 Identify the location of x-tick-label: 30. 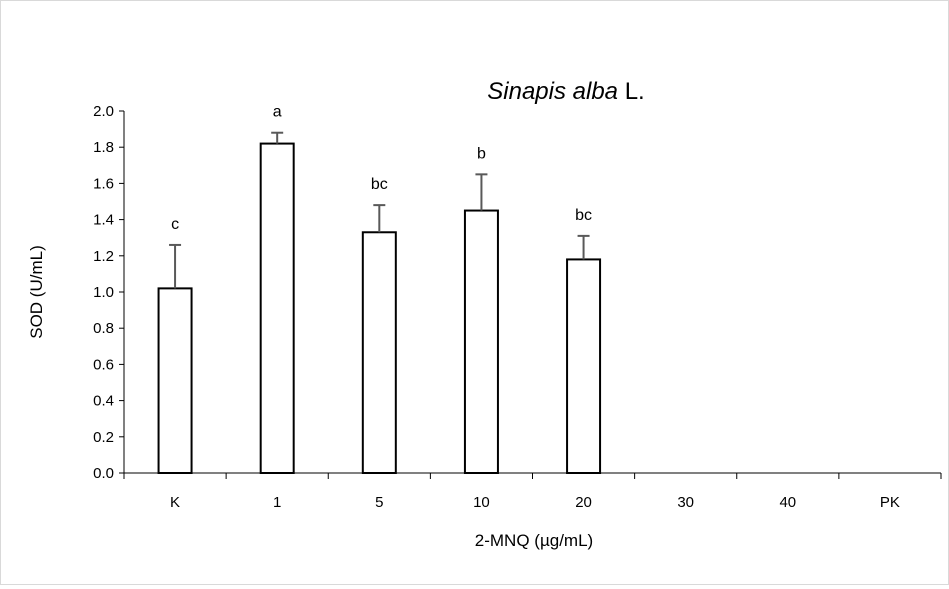
(685, 502).